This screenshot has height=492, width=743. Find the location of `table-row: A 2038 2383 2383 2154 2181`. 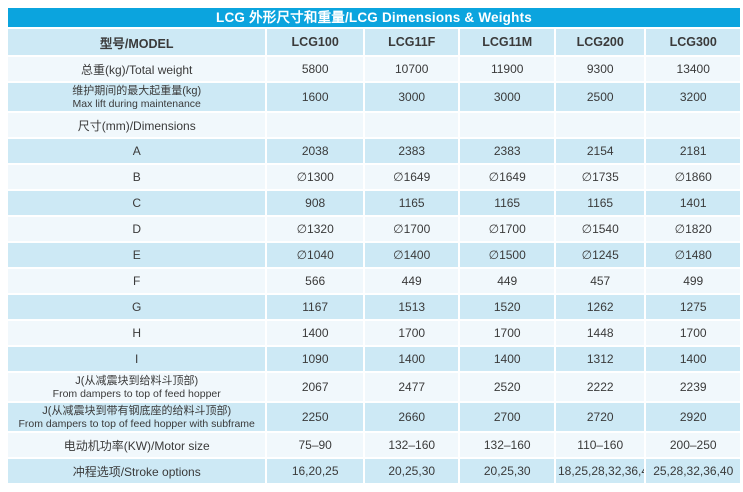

table-row: A 2038 2383 2383 2154 2181 is located at coordinates (374, 151).